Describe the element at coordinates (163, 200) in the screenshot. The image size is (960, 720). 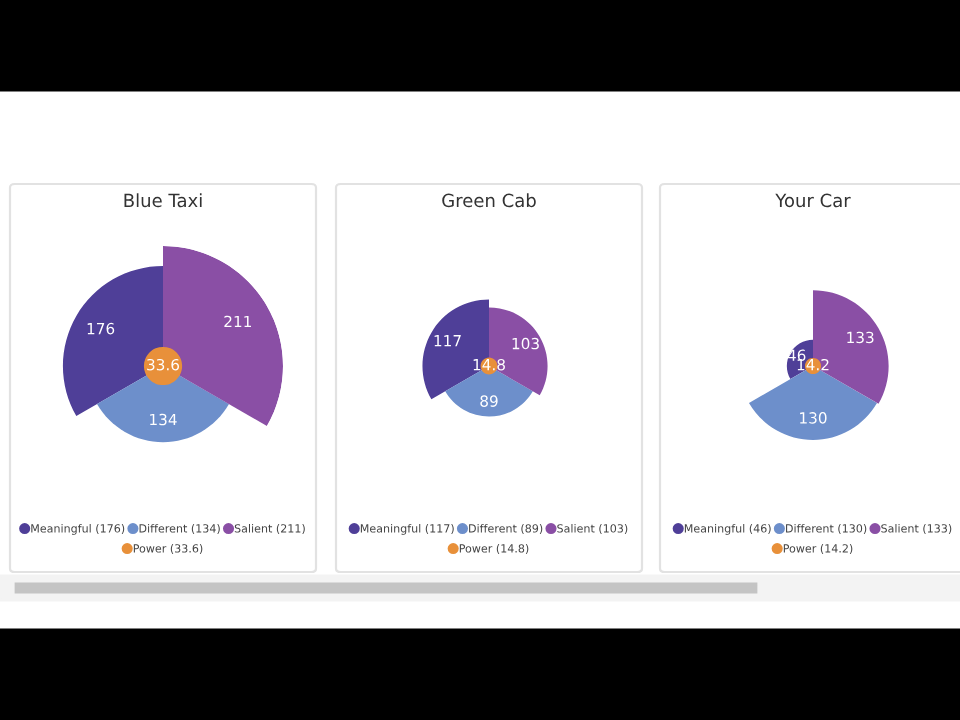
I see `text: Blue Taxi` at that location.